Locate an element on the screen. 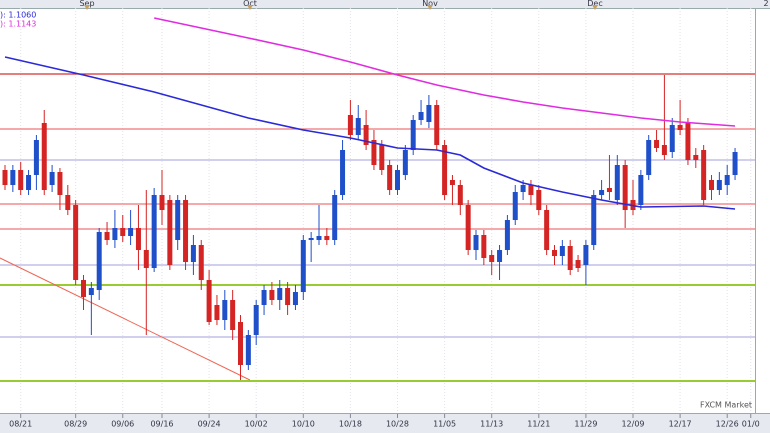 The width and height of the screenshot is (770, 433). x-tick-label: 11/29 is located at coordinates (585, 424).